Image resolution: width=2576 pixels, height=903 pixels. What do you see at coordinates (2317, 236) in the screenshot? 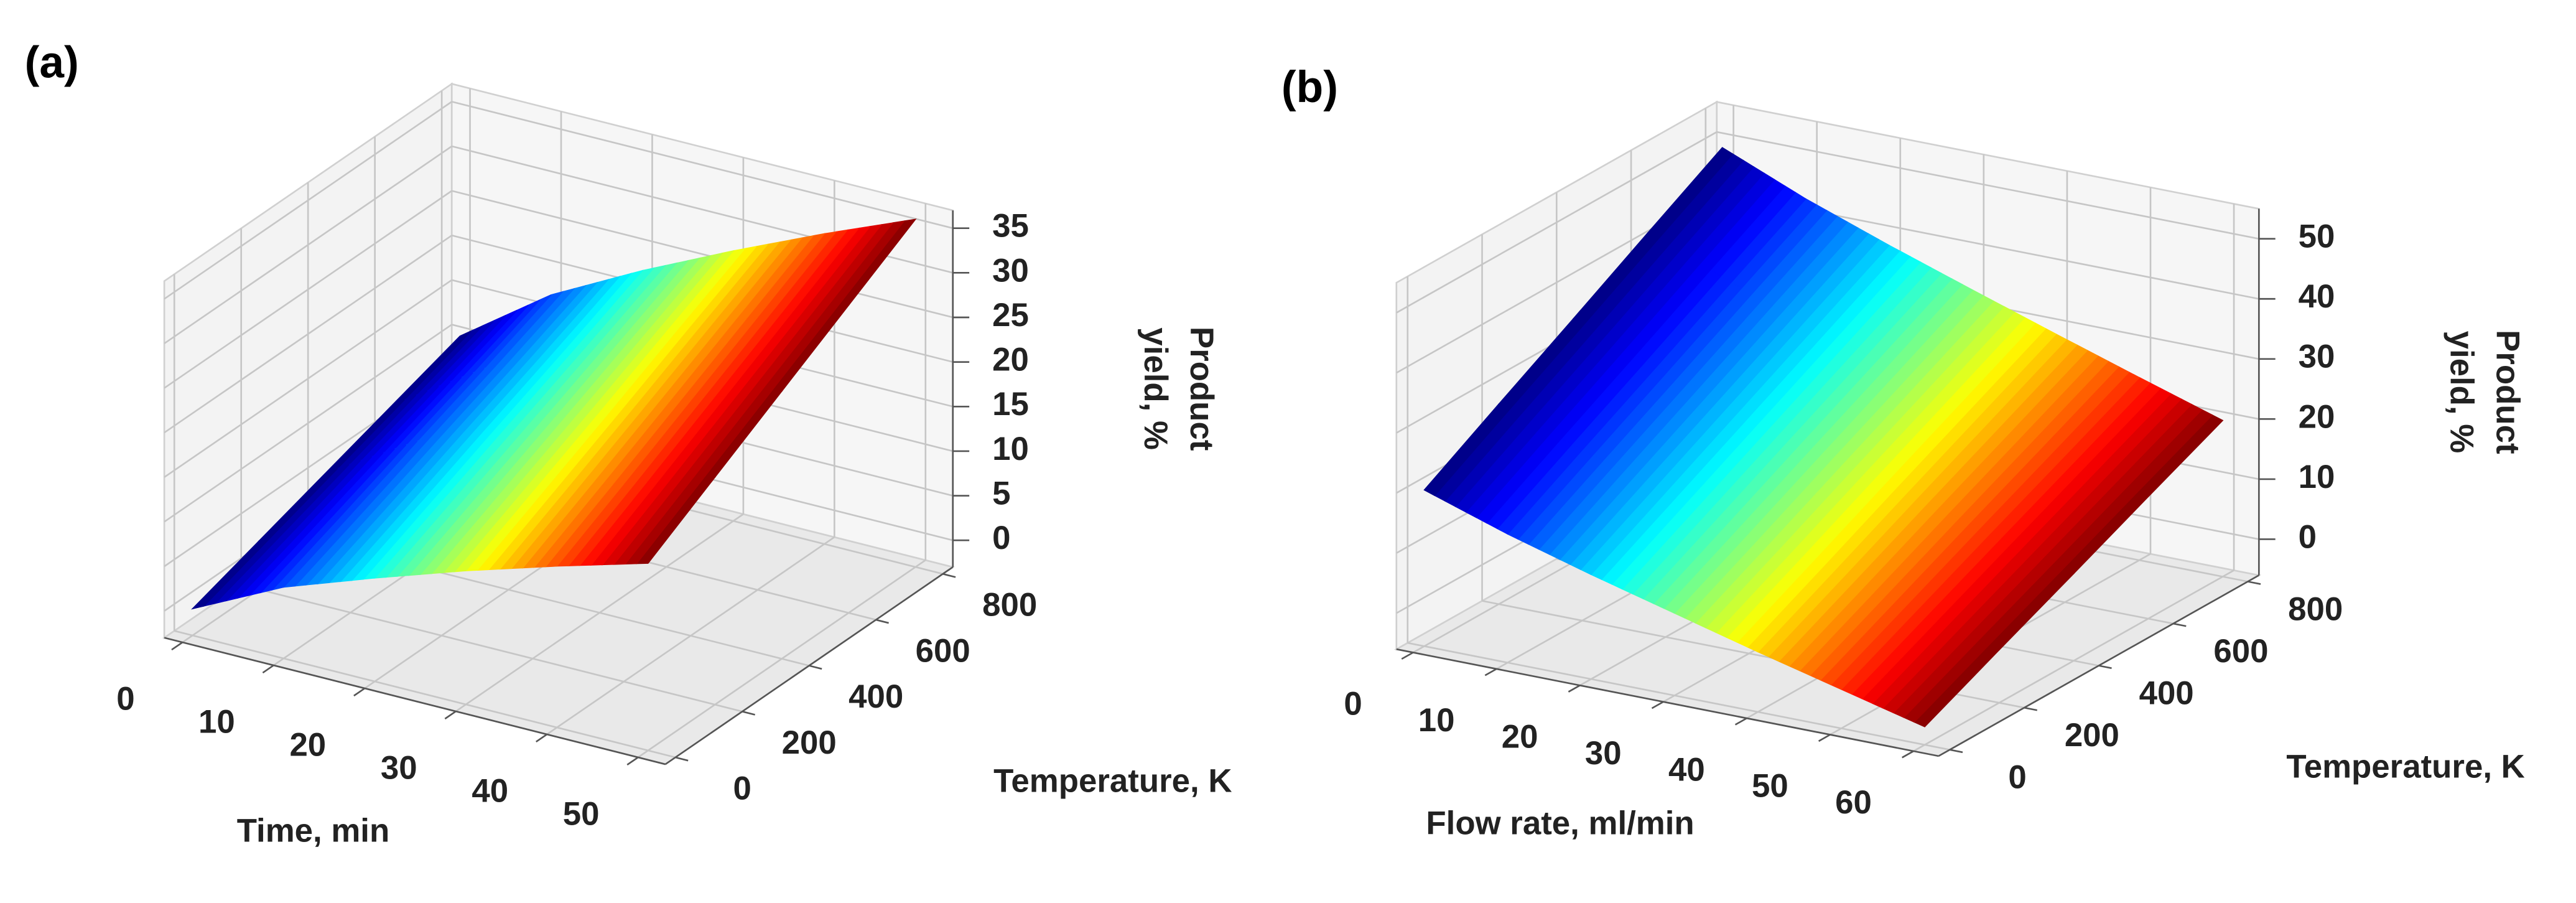
I see `z-tick-label: 50` at bounding box center [2317, 236].